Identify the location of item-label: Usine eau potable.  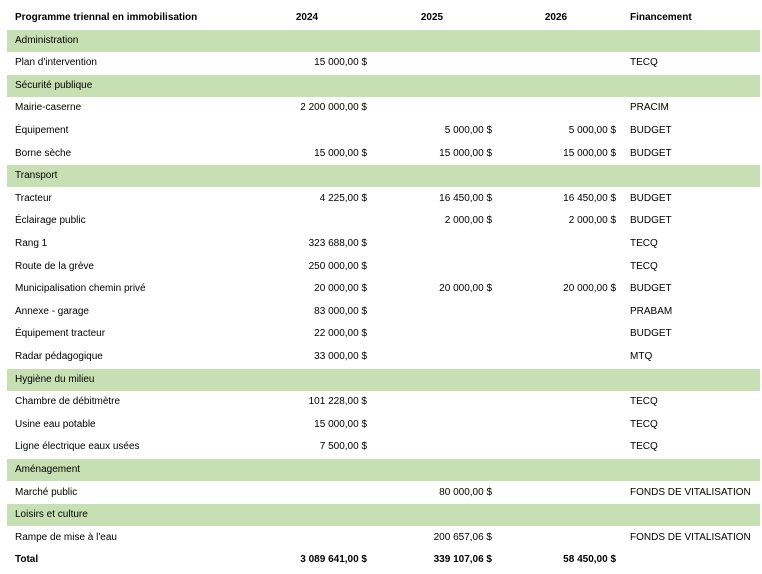
(55, 424).